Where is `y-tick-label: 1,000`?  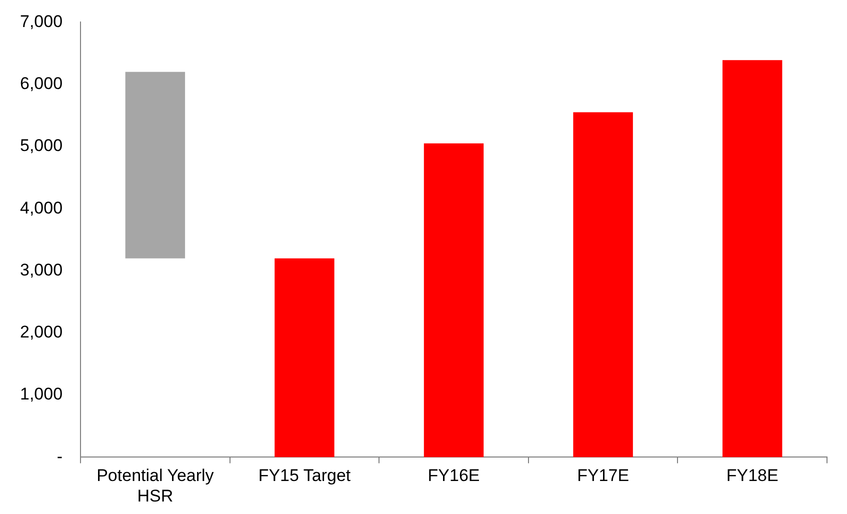 y-tick-label: 1,000 is located at coordinates (41, 394).